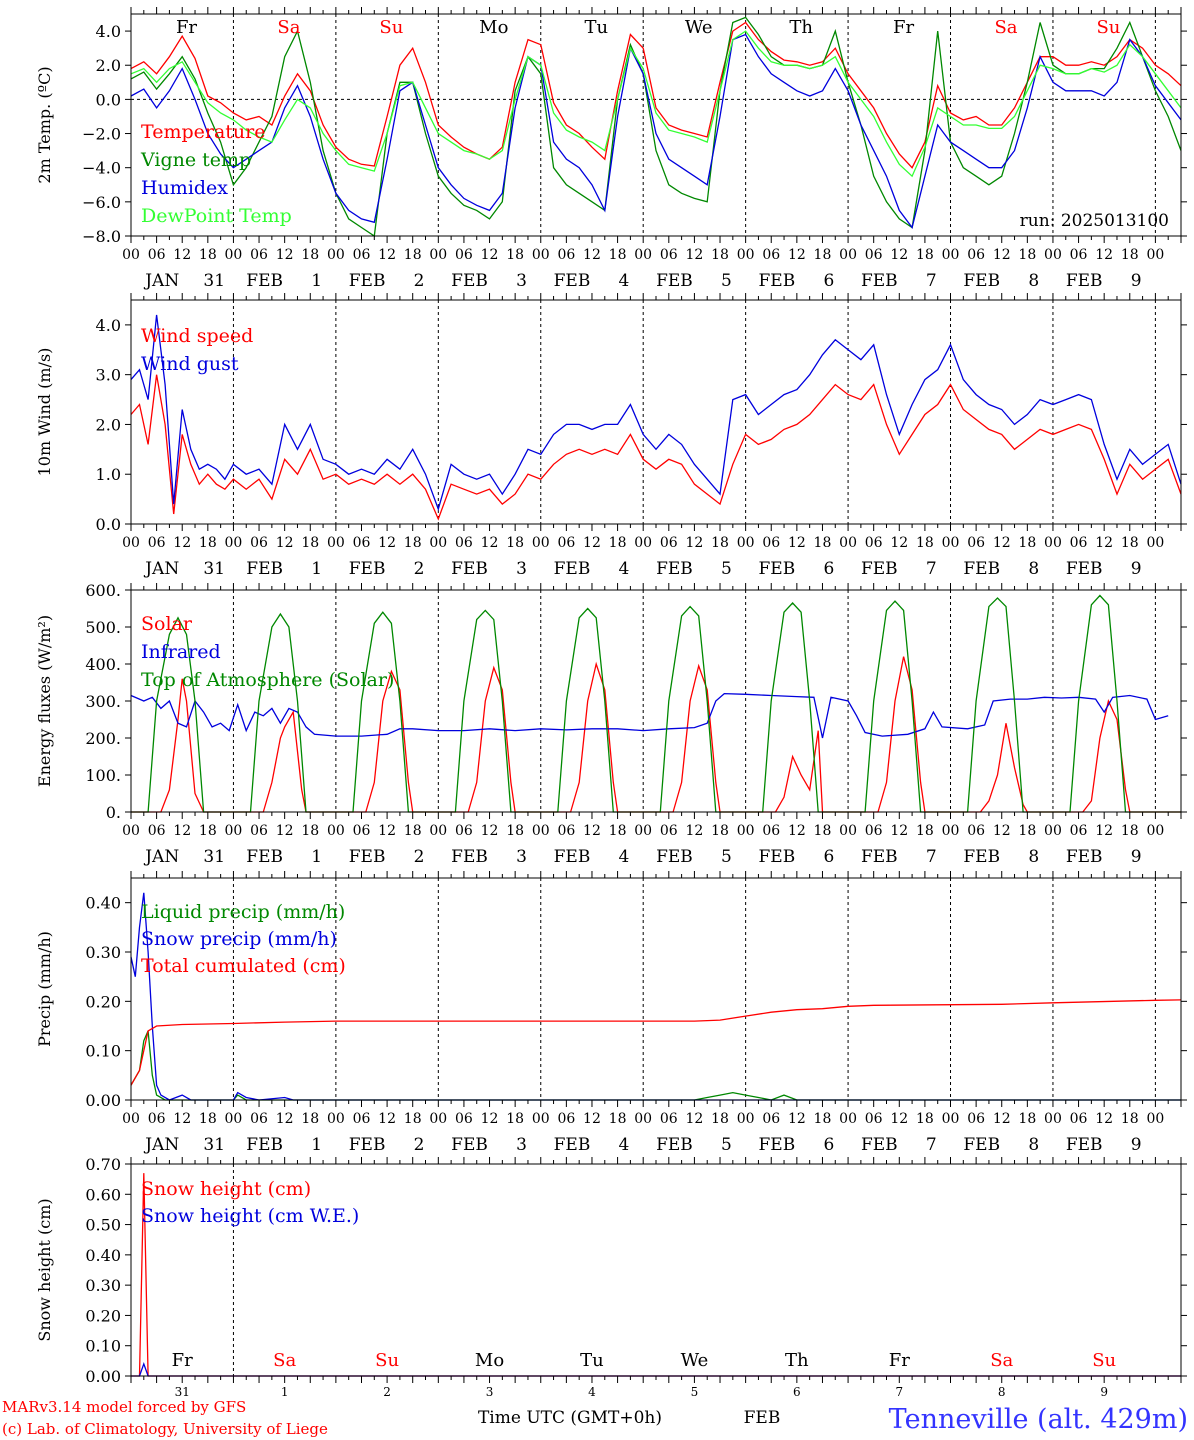 Image resolution: width=1194 pixels, height=1440 pixels. I want to click on weekday-label: Sa, so click(288, 27).